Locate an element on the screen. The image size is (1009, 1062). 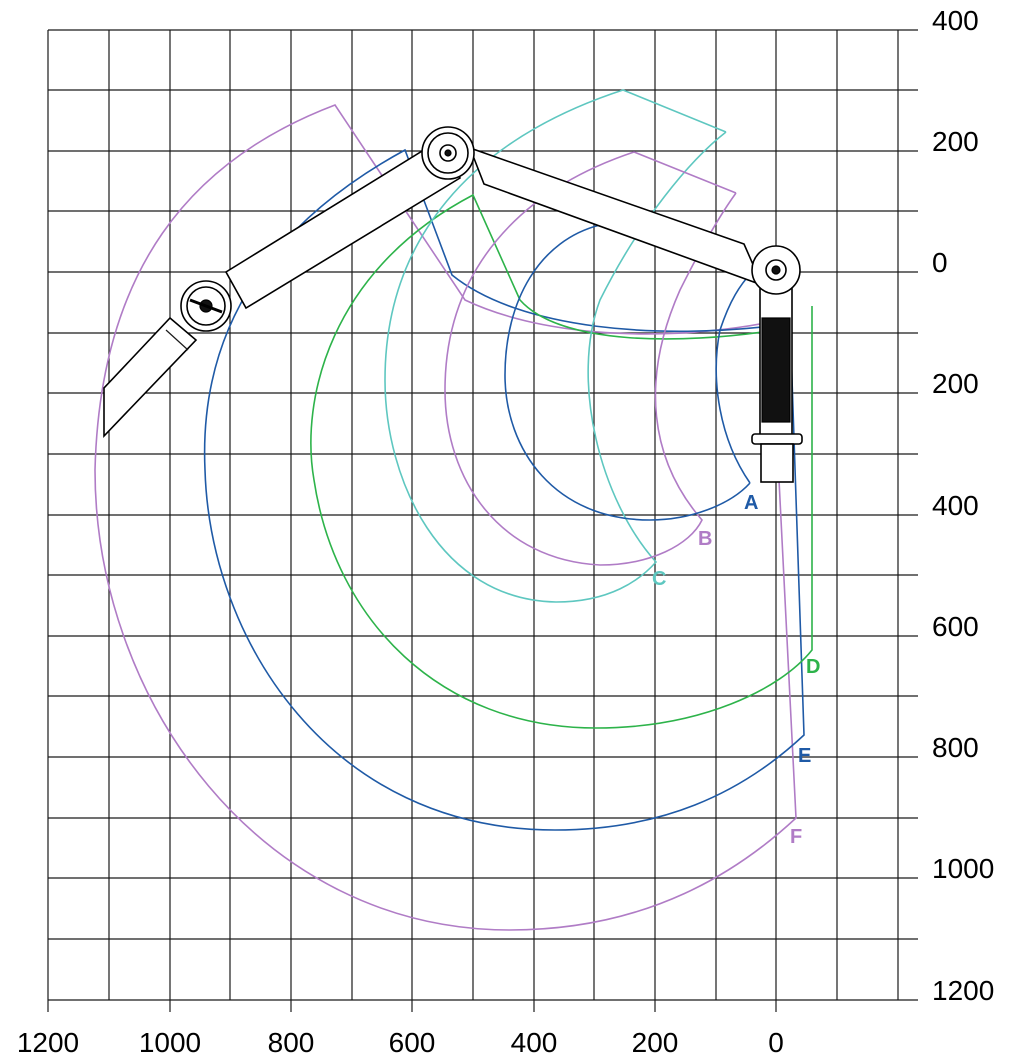
y-axis-labels: 400 200 0 200 400 600 800 1000 1200 is located at coordinates (963, 505).